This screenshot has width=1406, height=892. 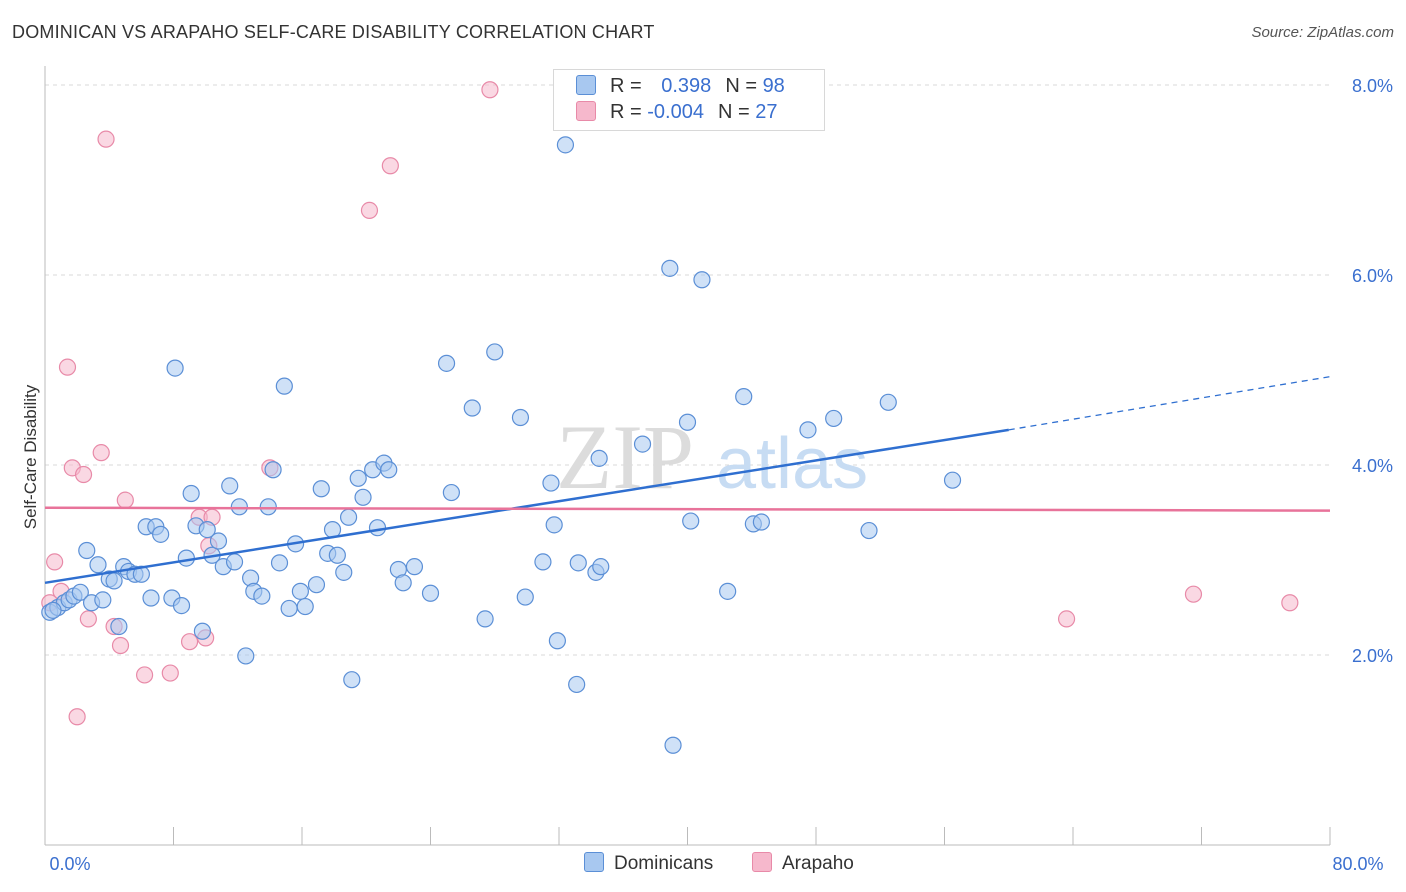 I want to click on bottom-legend-arapaho: Arapaho, so click(x=803, y=863).